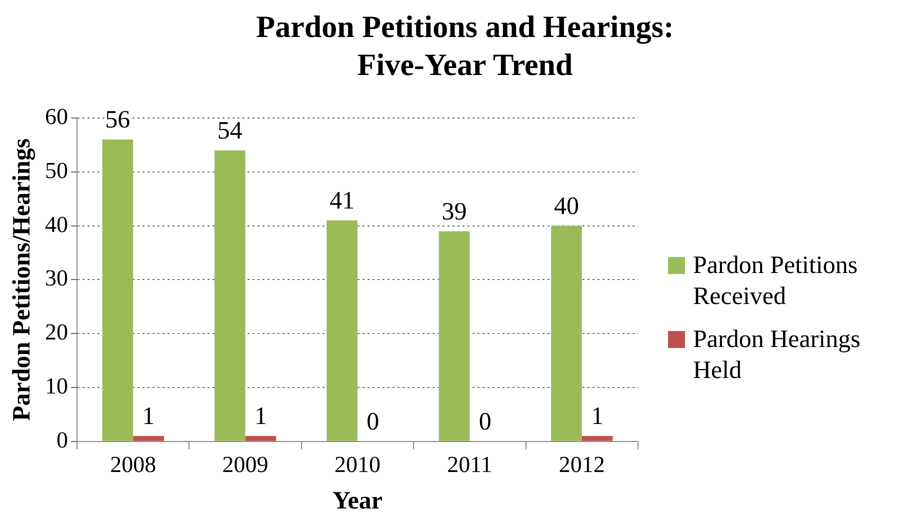 This screenshot has height=523, width=921. Describe the element at coordinates (581, 465) in the screenshot. I see `x-tick-label: 2012` at that location.